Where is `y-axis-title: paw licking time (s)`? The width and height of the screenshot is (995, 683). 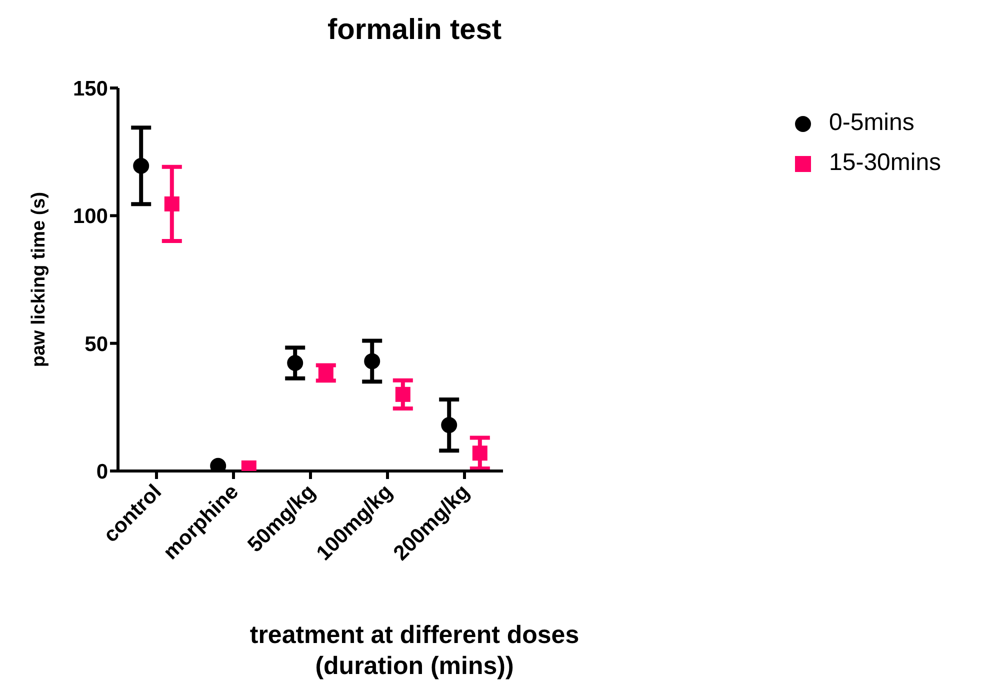
y-axis-title: paw licking time (s) is located at coordinates (39, 280).